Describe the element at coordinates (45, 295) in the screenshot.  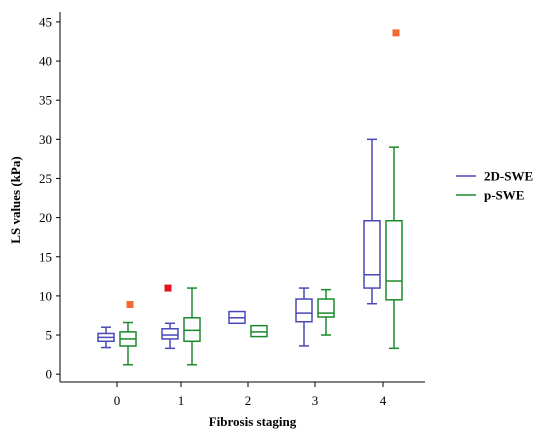
I see `y-tick-label: 10` at that location.